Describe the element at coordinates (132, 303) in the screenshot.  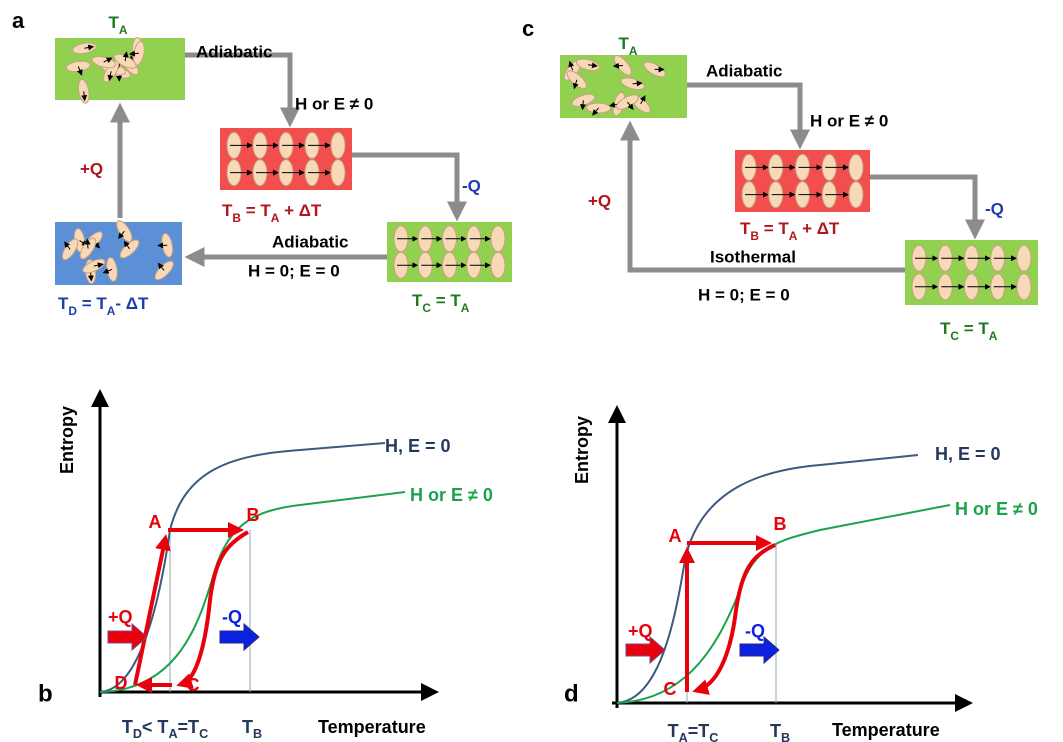
I see `text-run: - ΔT` at that location.